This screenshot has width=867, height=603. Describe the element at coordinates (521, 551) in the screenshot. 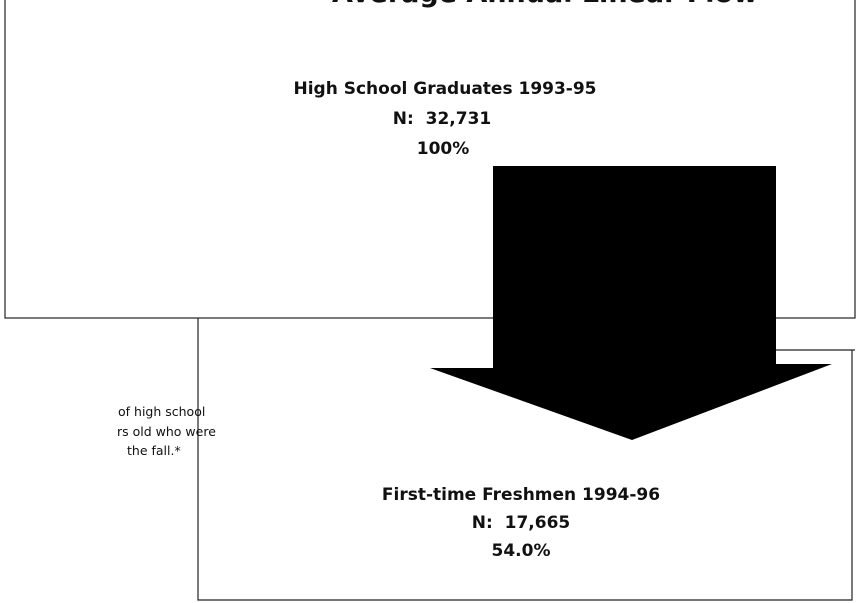

I see `node-percent: 54.0%` at that location.